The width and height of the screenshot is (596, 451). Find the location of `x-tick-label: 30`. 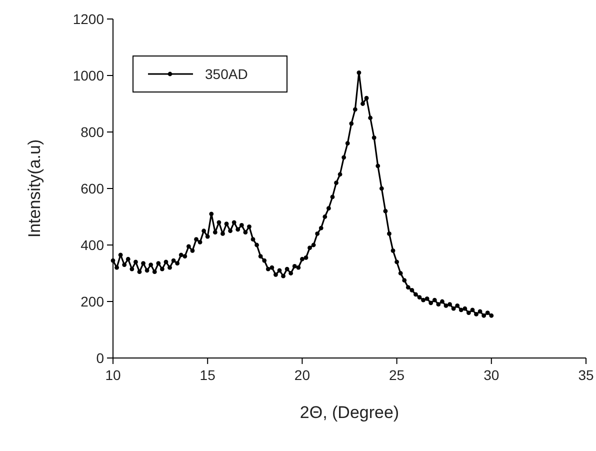

x-tick-label: 30 is located at coordinates (492, 375).